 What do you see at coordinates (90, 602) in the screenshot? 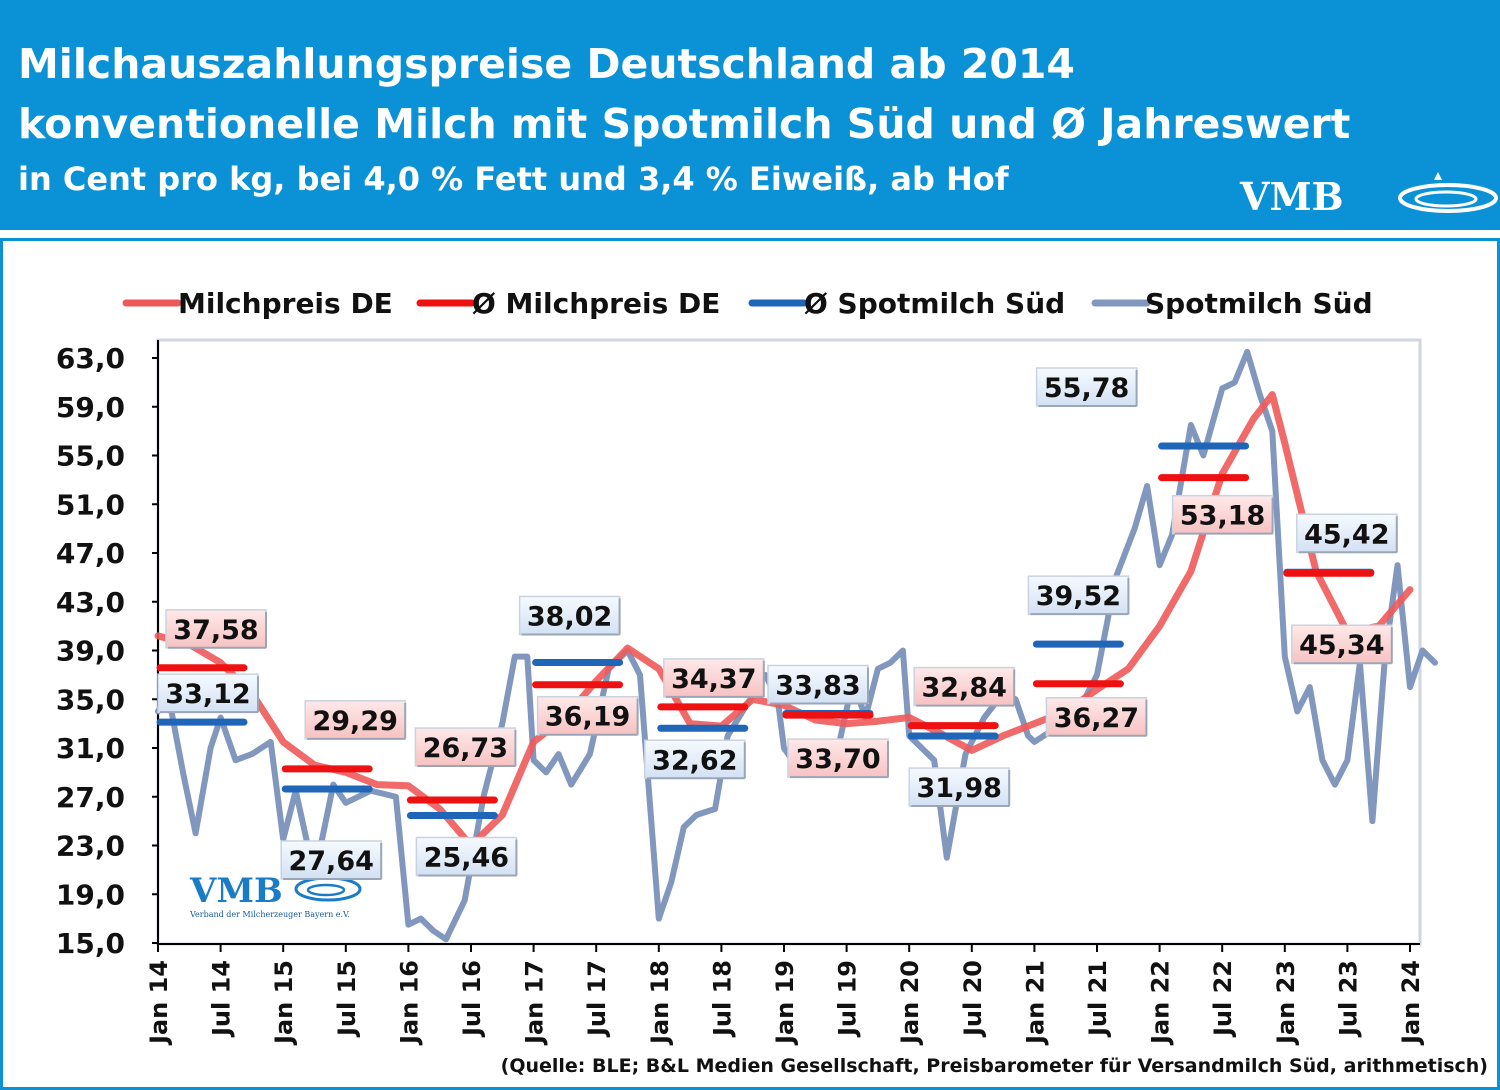
I see `y-tick-label: 43,0` at bounding box center [90, 602].